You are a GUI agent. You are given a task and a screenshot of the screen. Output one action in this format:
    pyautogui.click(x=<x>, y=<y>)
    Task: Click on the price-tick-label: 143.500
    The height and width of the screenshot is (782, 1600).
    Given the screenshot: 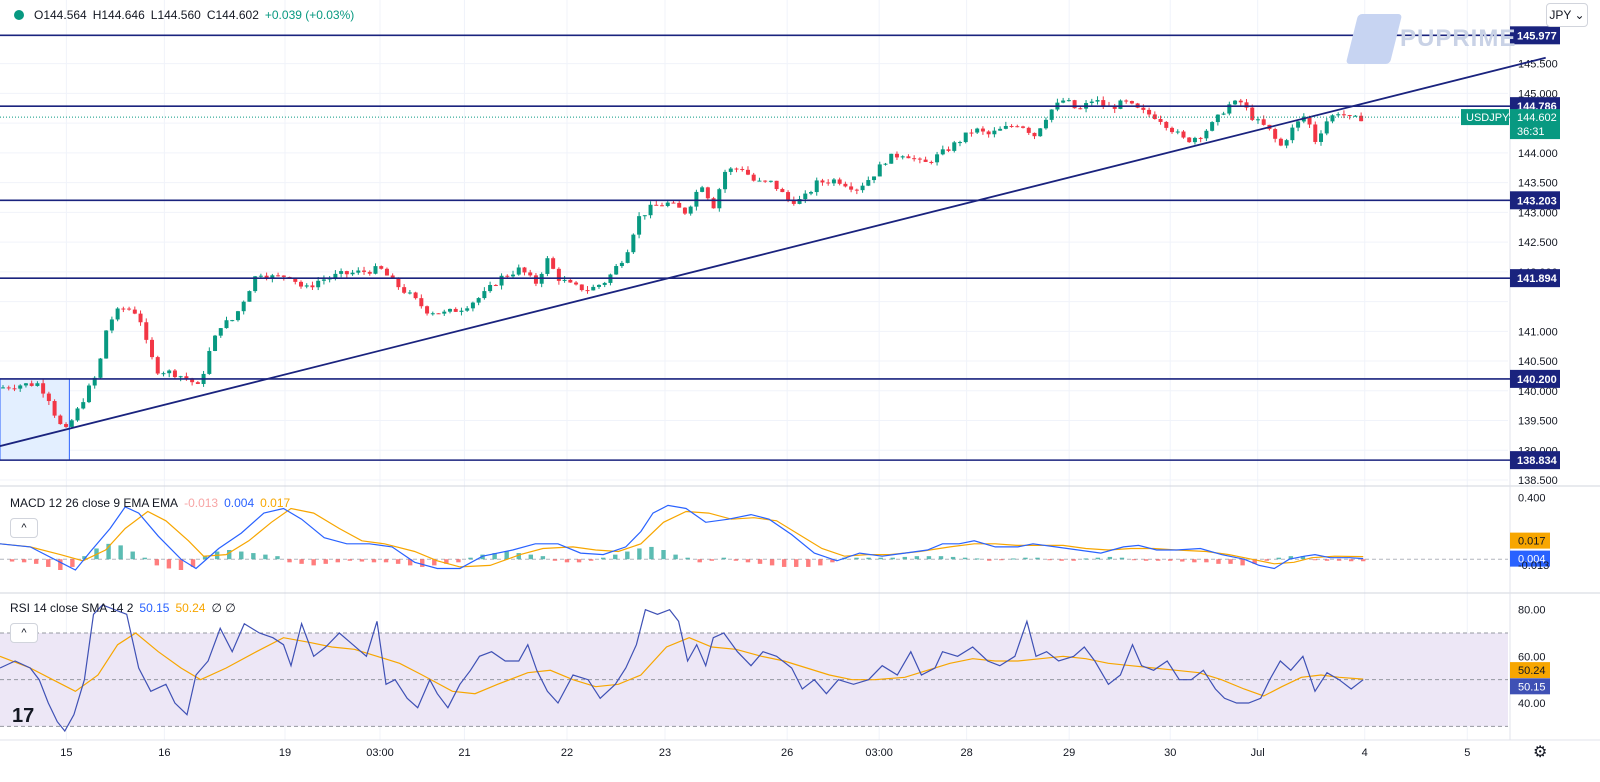 What is the action you would take?
    pyautogui.click(x=1538, y=184)
    